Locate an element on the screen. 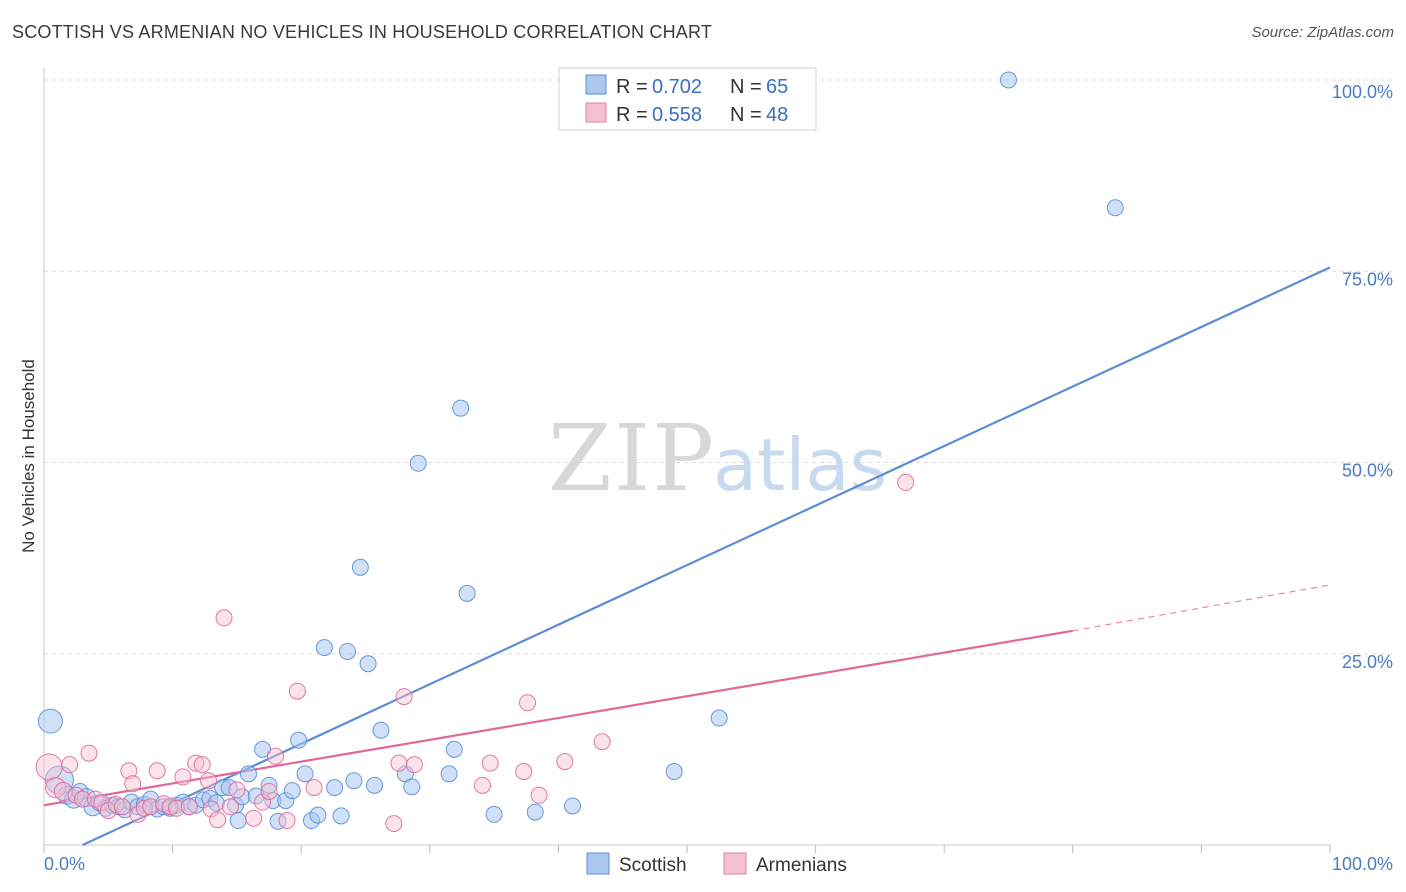  bottom-legend: Scottish Armenians is located at coordinates (716, 864).